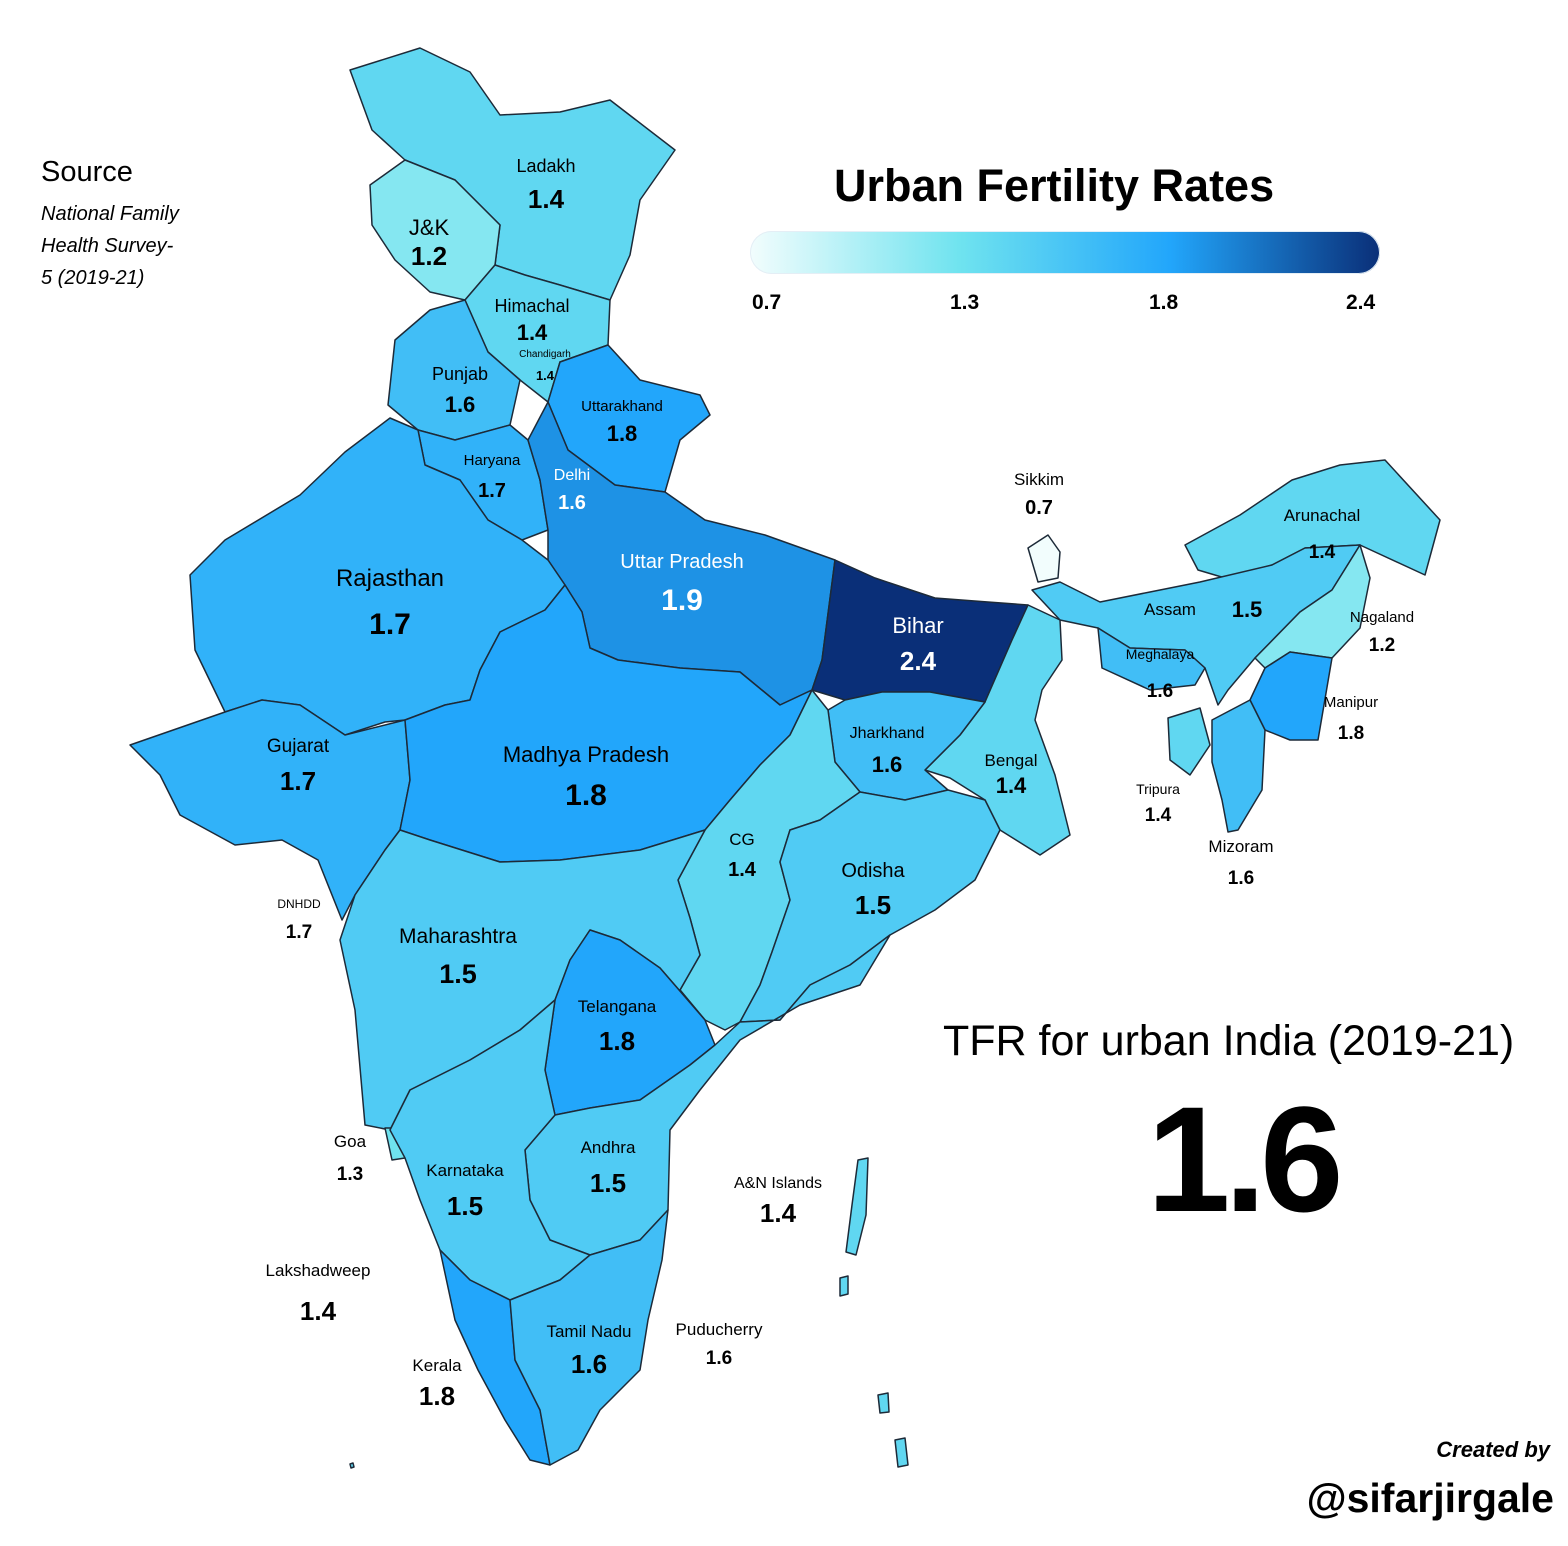 This screenshot has width=1568, height=1546. What do you see at coordinates (586, 795) in the screenshot?
I see `region-value-mp: 1.8` at bounding box center [586, 795].